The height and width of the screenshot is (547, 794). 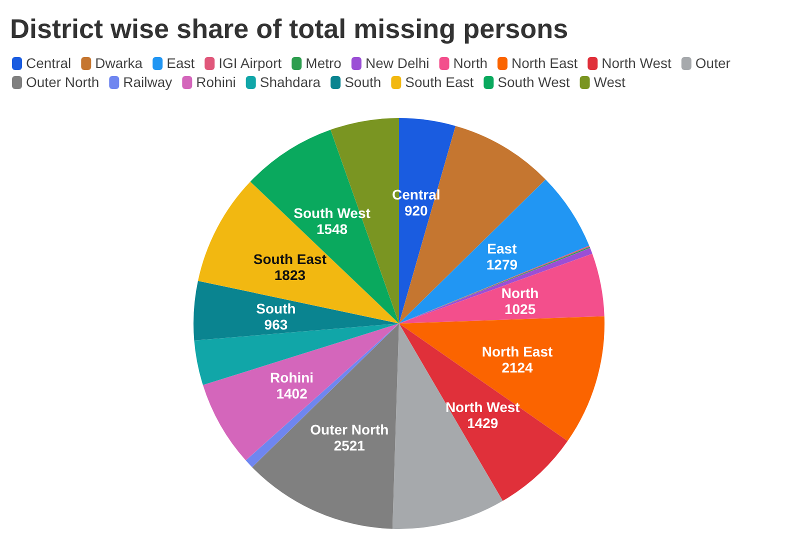 I want to click on data-label: 1279, so click(x=502, y=264).